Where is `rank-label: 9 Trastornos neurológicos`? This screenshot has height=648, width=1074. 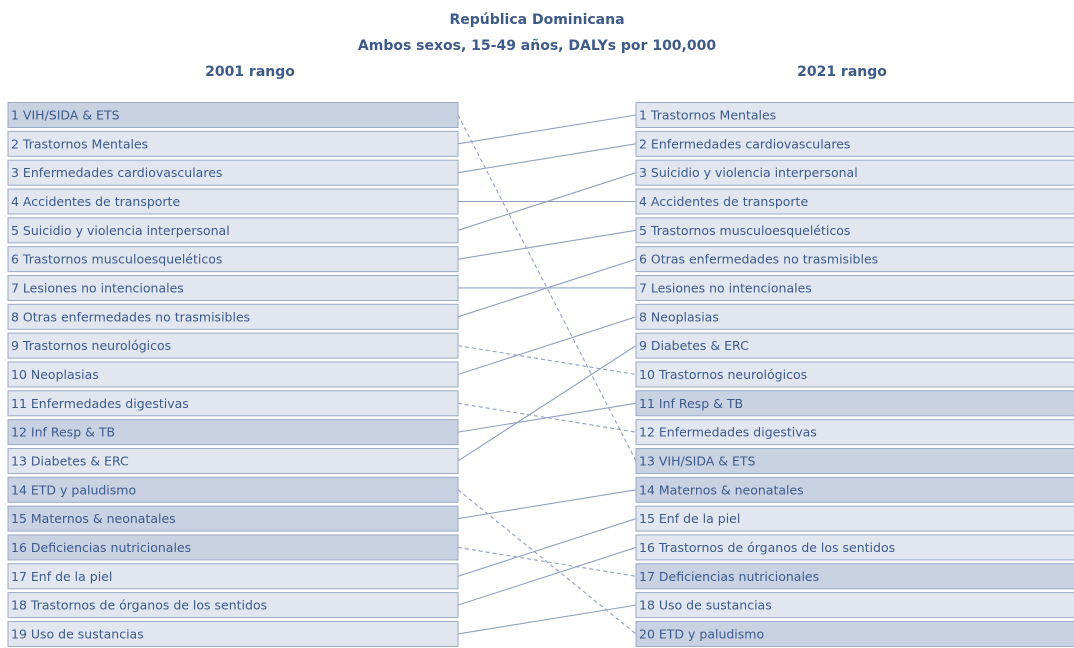 rank-label: 9 Trastornos neurológicos is located at coordinates (91, 345).